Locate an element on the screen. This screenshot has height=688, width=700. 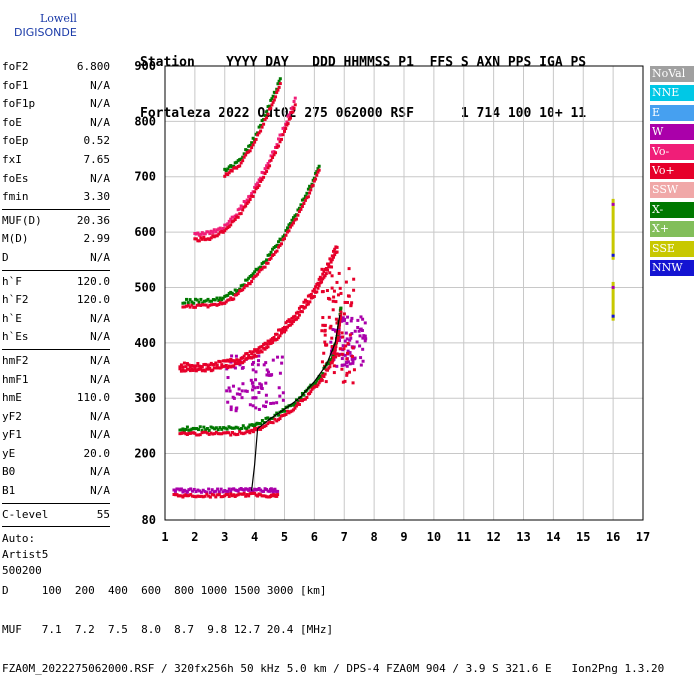
param-name: fmin is located at coordinates (15, 197).